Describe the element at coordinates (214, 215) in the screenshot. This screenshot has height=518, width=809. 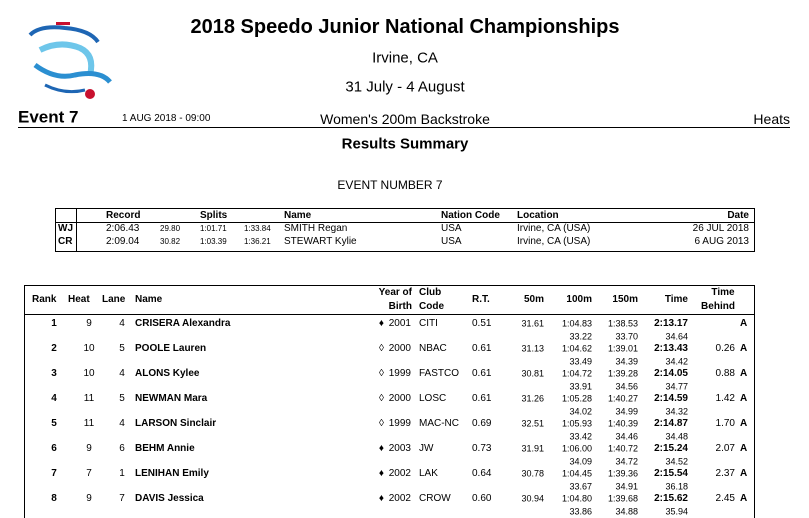
I see `record-header: Splits` at that location.